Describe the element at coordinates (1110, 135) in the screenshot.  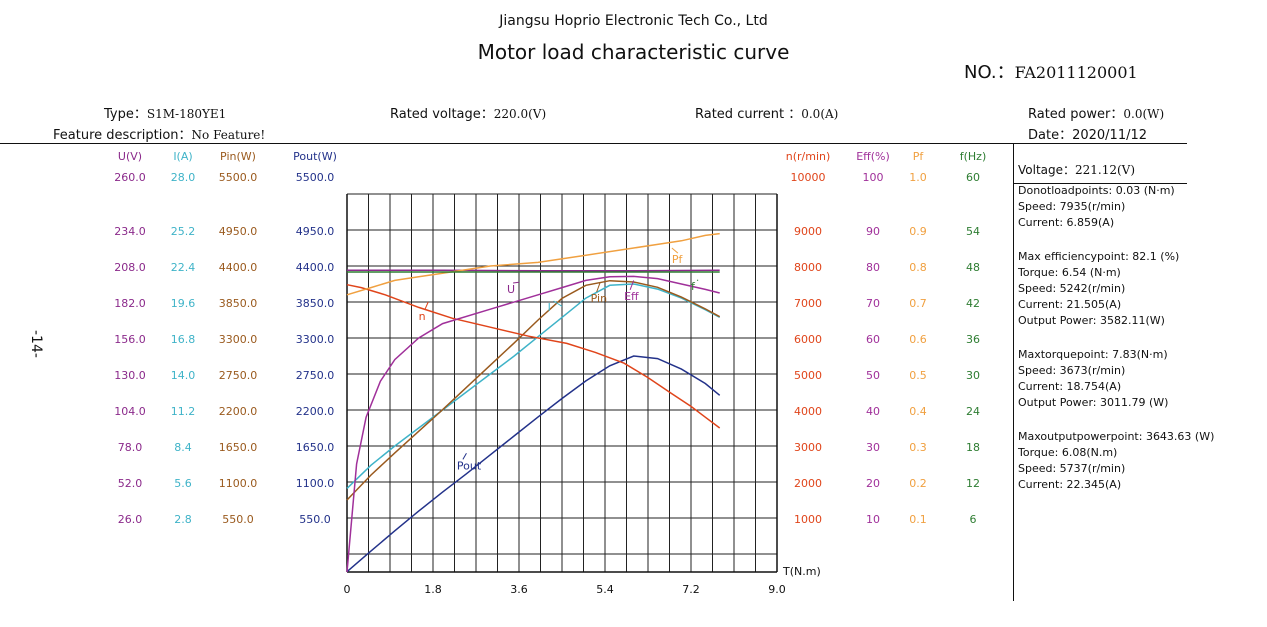
I see `date-value: 2020/11/12` at that location.